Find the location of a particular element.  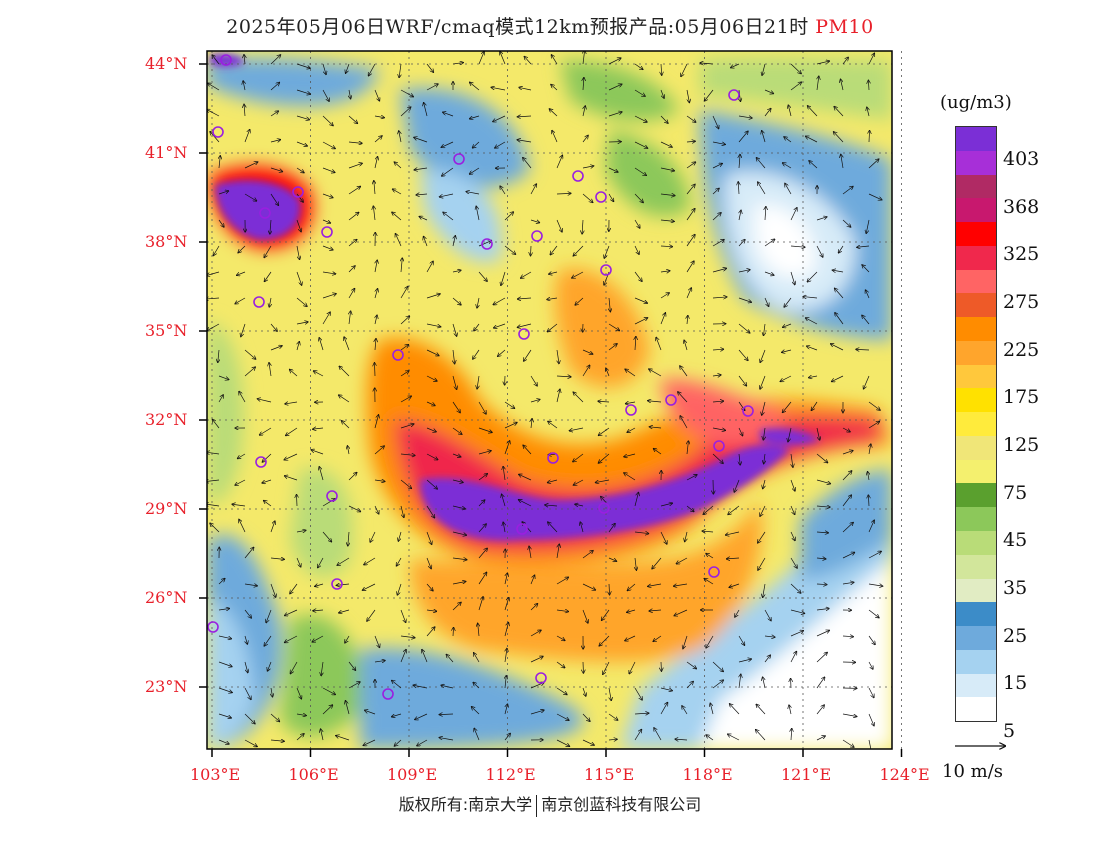

legend-swatch is located at coordinates (976, 566).